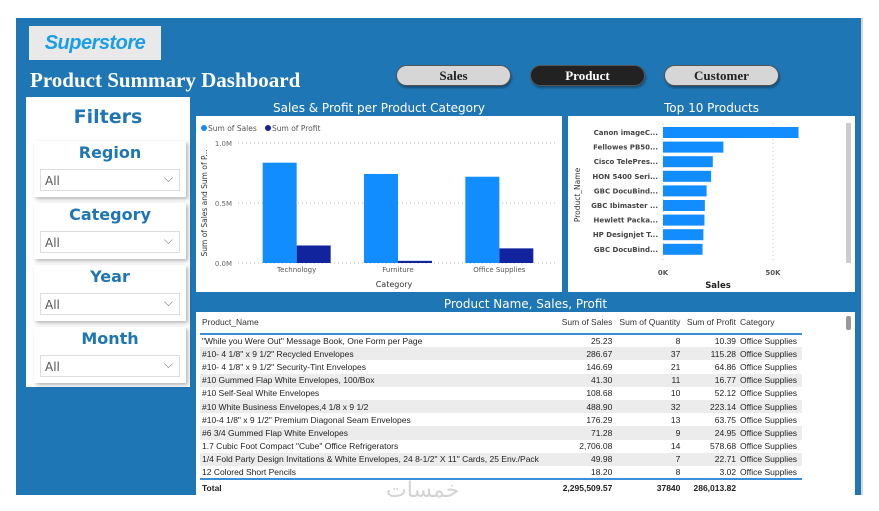 The height and width of the screenshot is (511, 879). I want to click on table-cell: 10.39, so click(725, 341).